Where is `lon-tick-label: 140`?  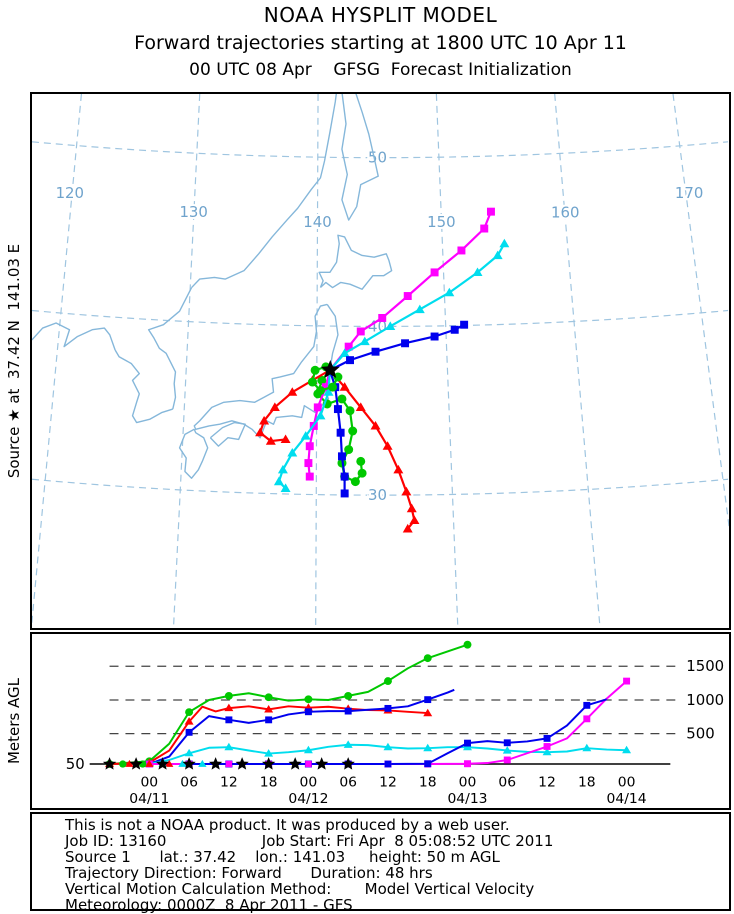
lon-tick-label: 140 is located at coordinates (317, 222).